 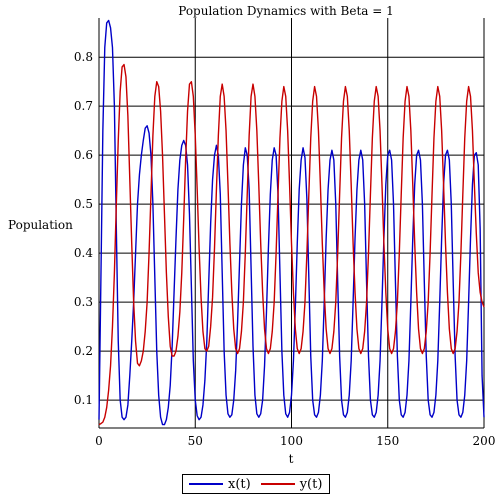 I want to click on x-tick-label: 150, so click(x=387, y=441).